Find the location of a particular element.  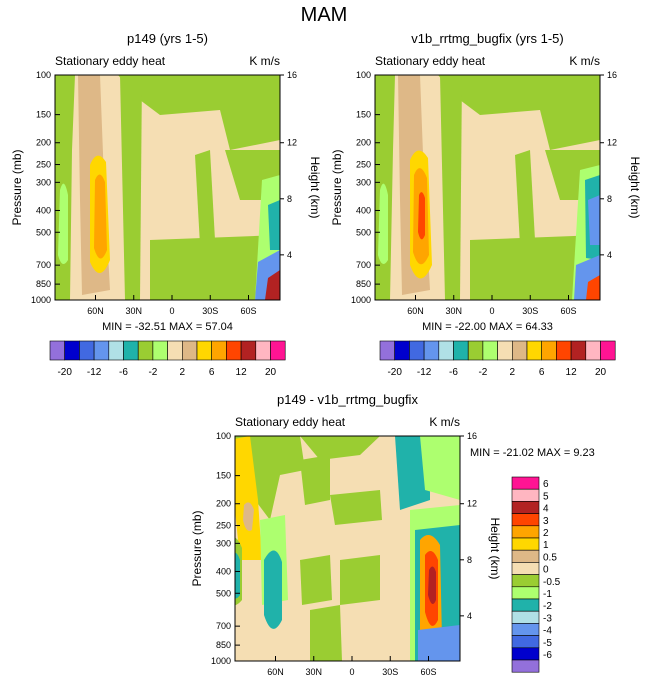

p3-colorbar-label: 6 is located at coordinates (546, 484).